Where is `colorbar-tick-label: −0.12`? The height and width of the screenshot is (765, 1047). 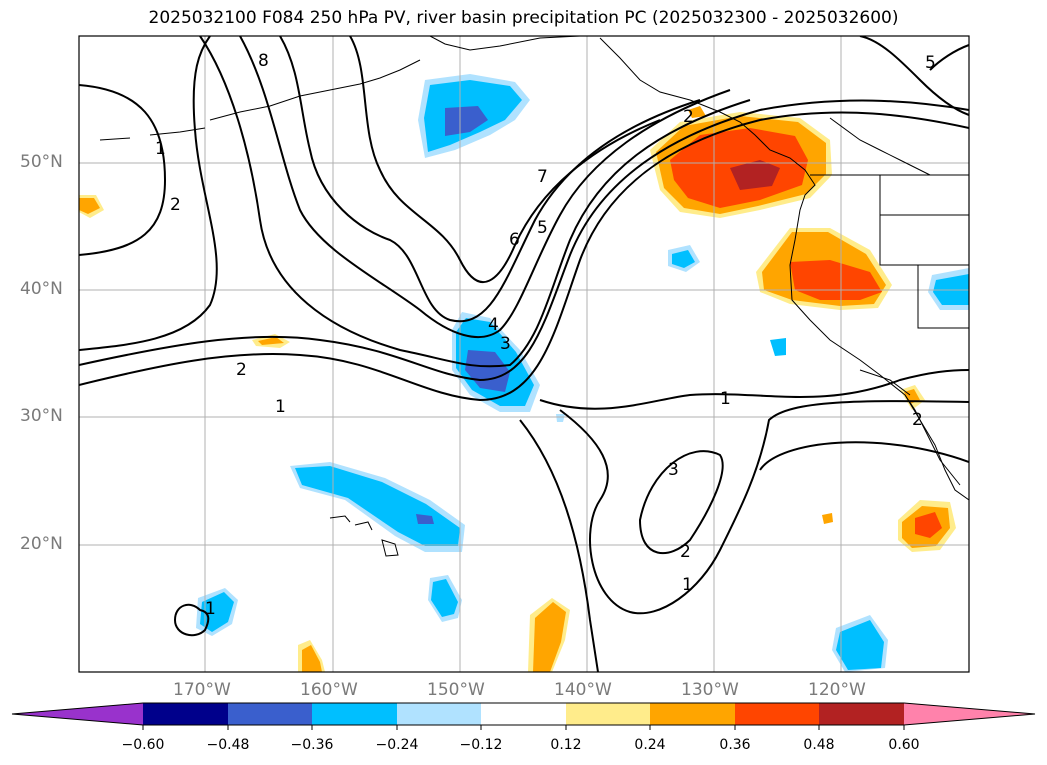
colorbar-tick-label: −0.12 is located at coordinates (481, 745).